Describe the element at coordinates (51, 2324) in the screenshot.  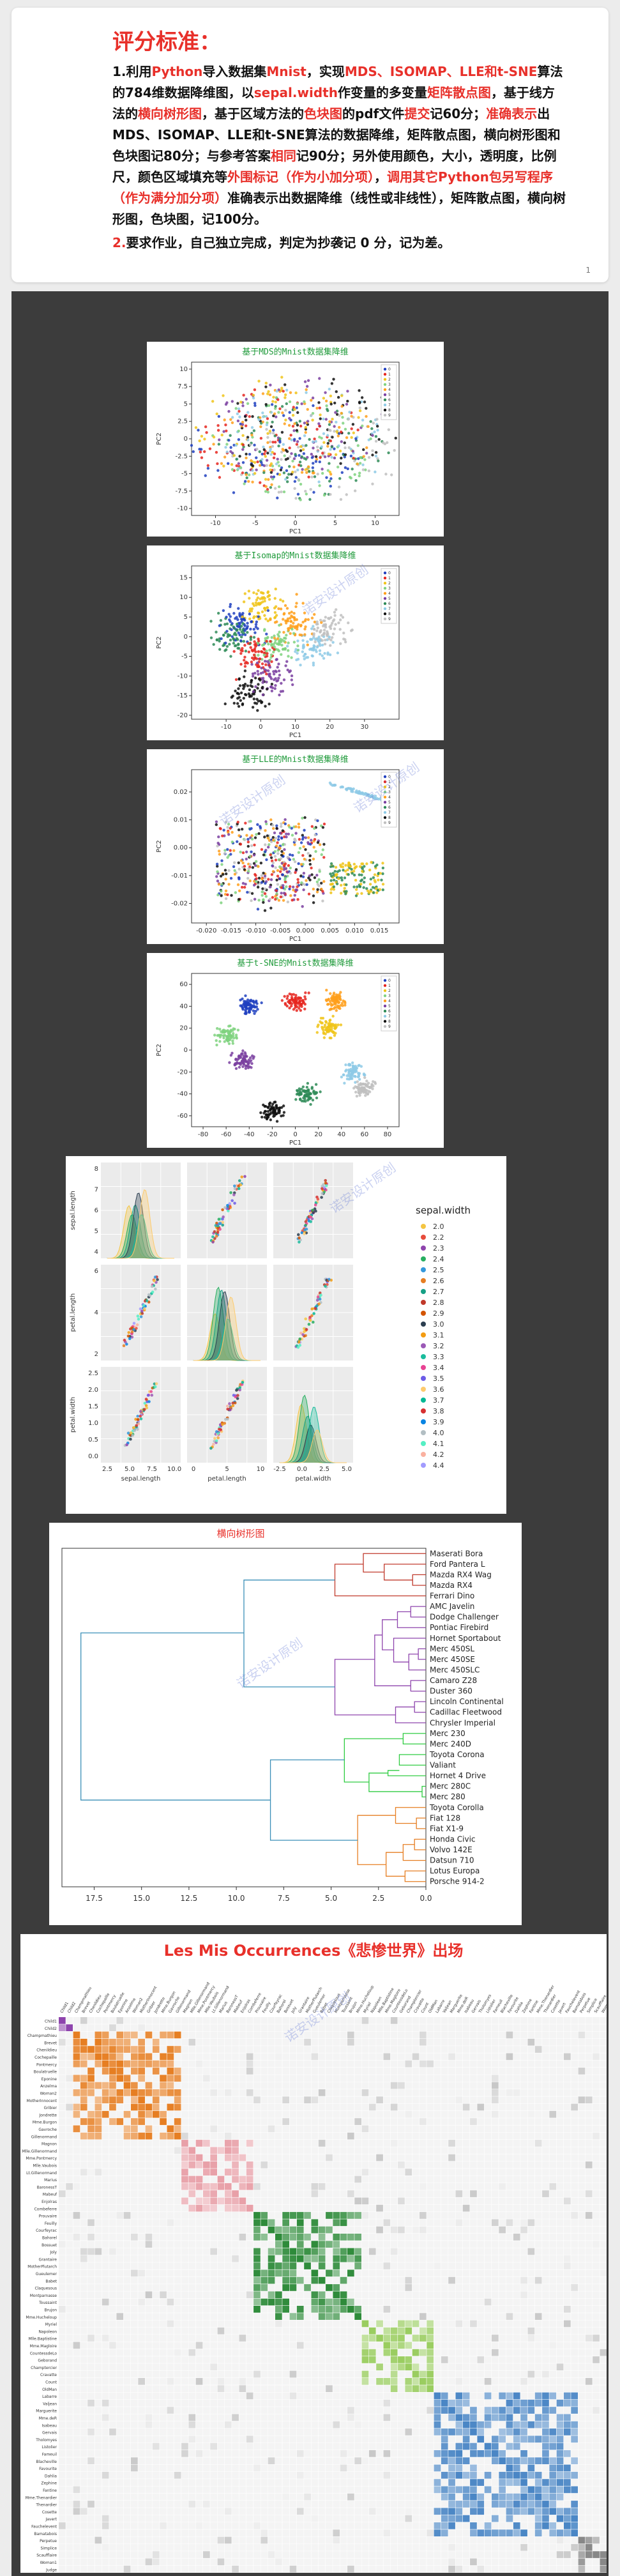
I see `row-label: Myriel` at that location.